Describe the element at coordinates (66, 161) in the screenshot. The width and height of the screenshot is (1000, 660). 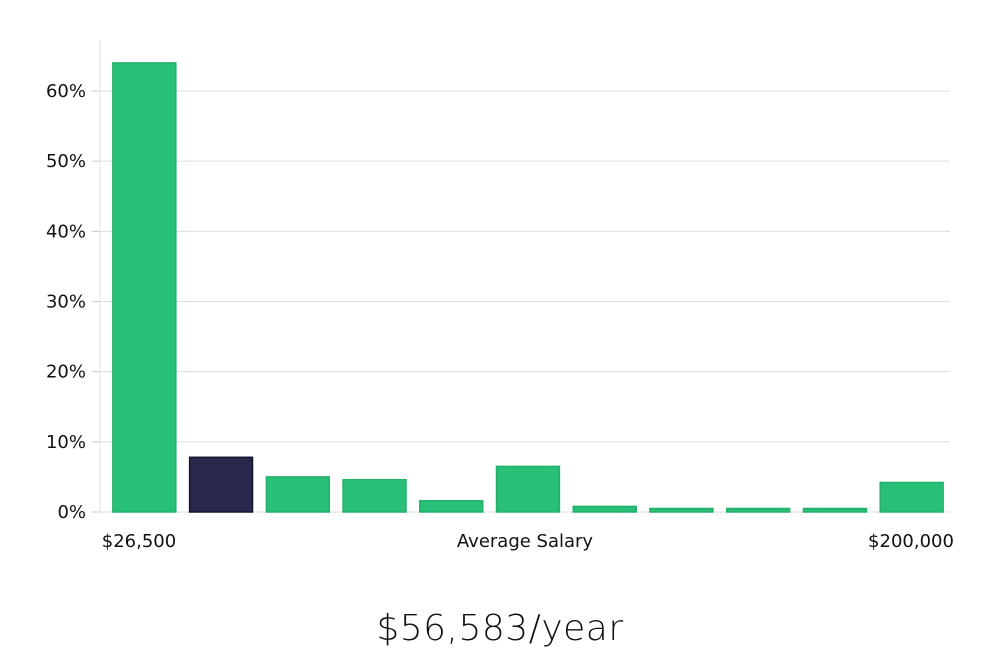
I see `ytick-label-50: 50%` at that location.